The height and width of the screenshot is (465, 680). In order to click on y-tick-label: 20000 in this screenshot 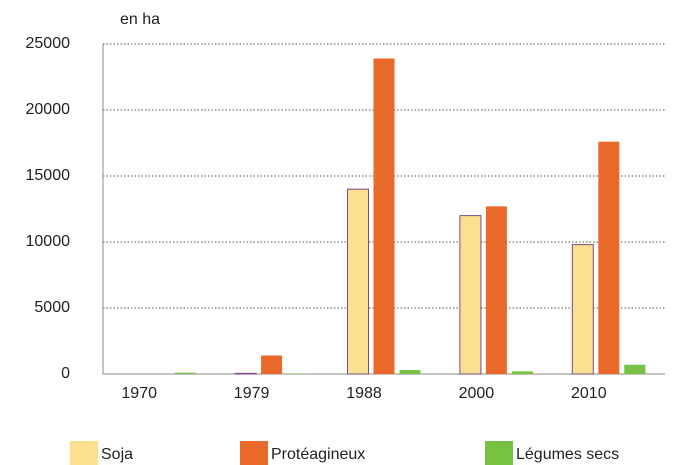, I will do `click(48, 109)`.